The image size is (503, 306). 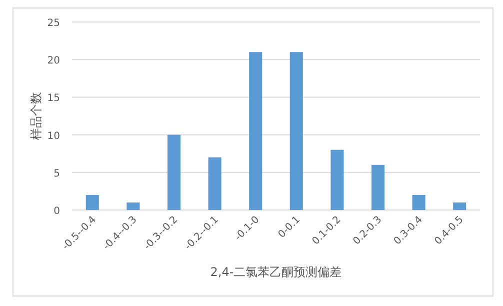 What do you see at coordinates (53, 61) in the screenshot?
I see `y-tick-label: 20` at bounding box center [53, 61].